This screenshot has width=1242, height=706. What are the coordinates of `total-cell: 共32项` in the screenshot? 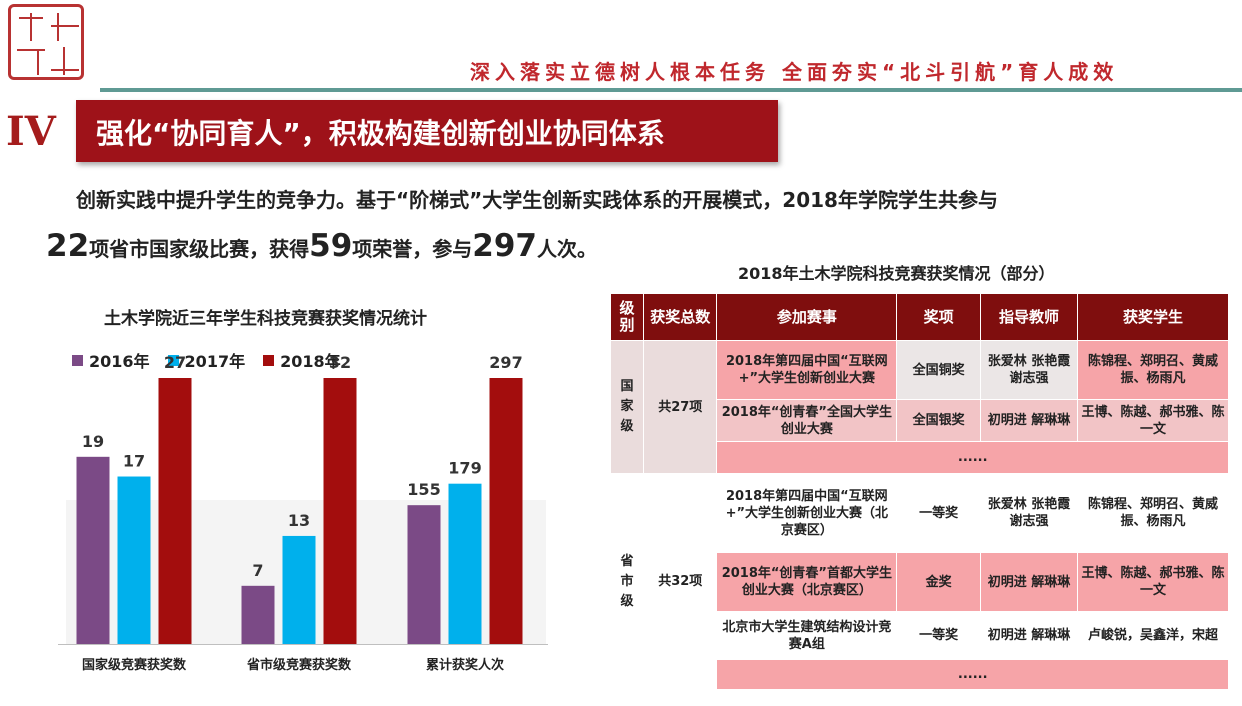 It's located at (680, 581).